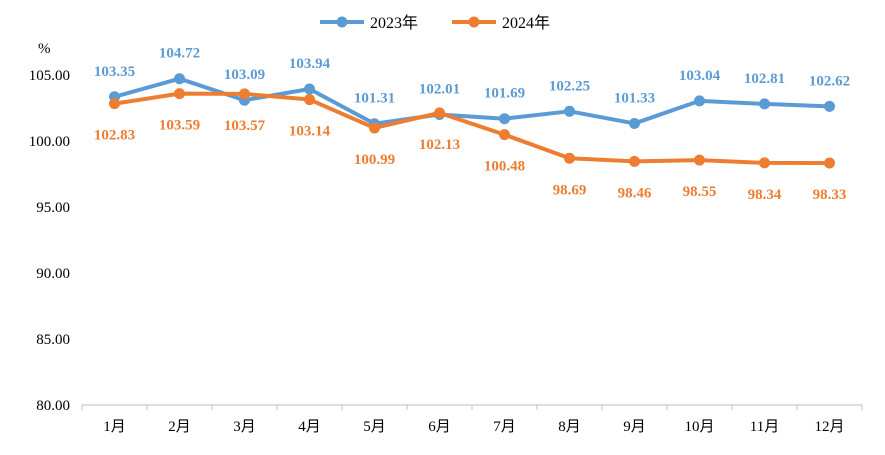  What do you see at coordinates (569, 86) in the screenshot?
I see `data-label: 102.25` at bounding box center [569, 86].